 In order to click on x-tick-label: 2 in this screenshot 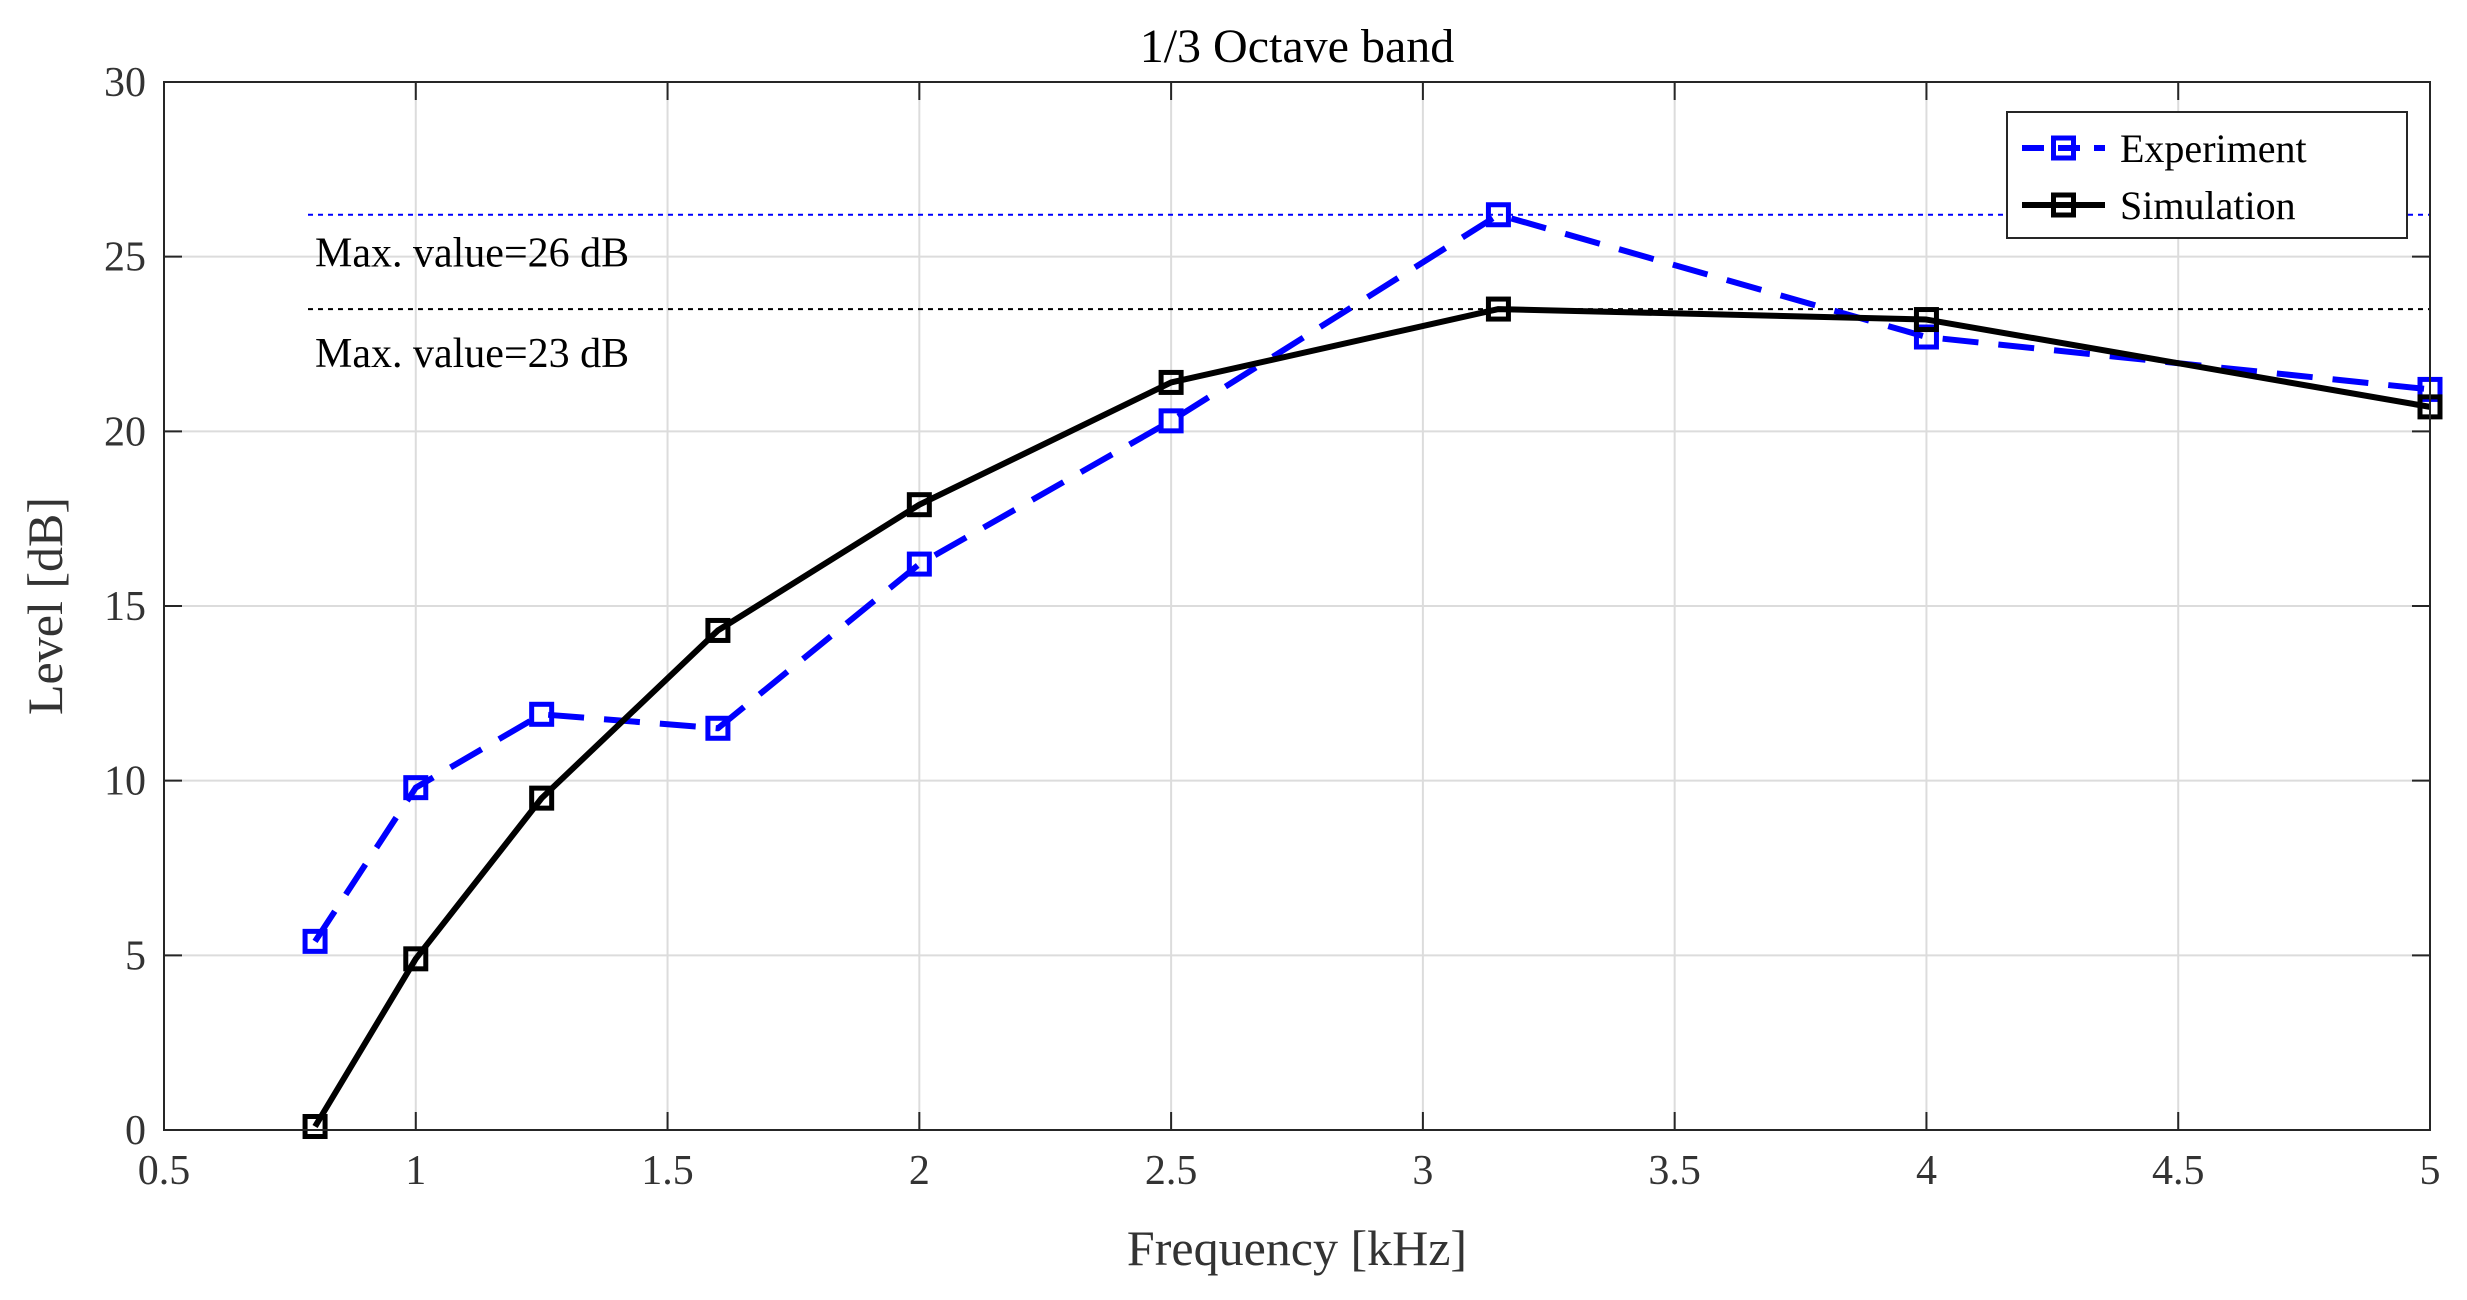, I will do `click(919, 1171)`.